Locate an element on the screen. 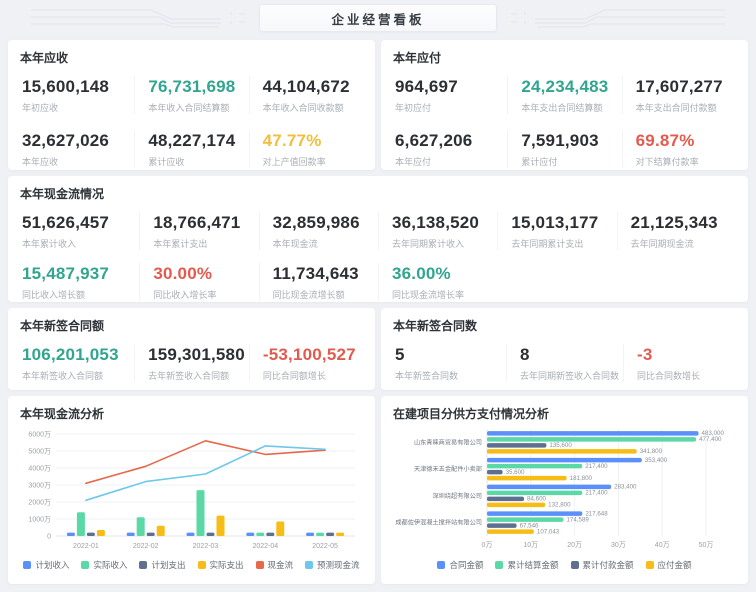  stat-value: 24,234,483 is located at coordinates (565, 86).